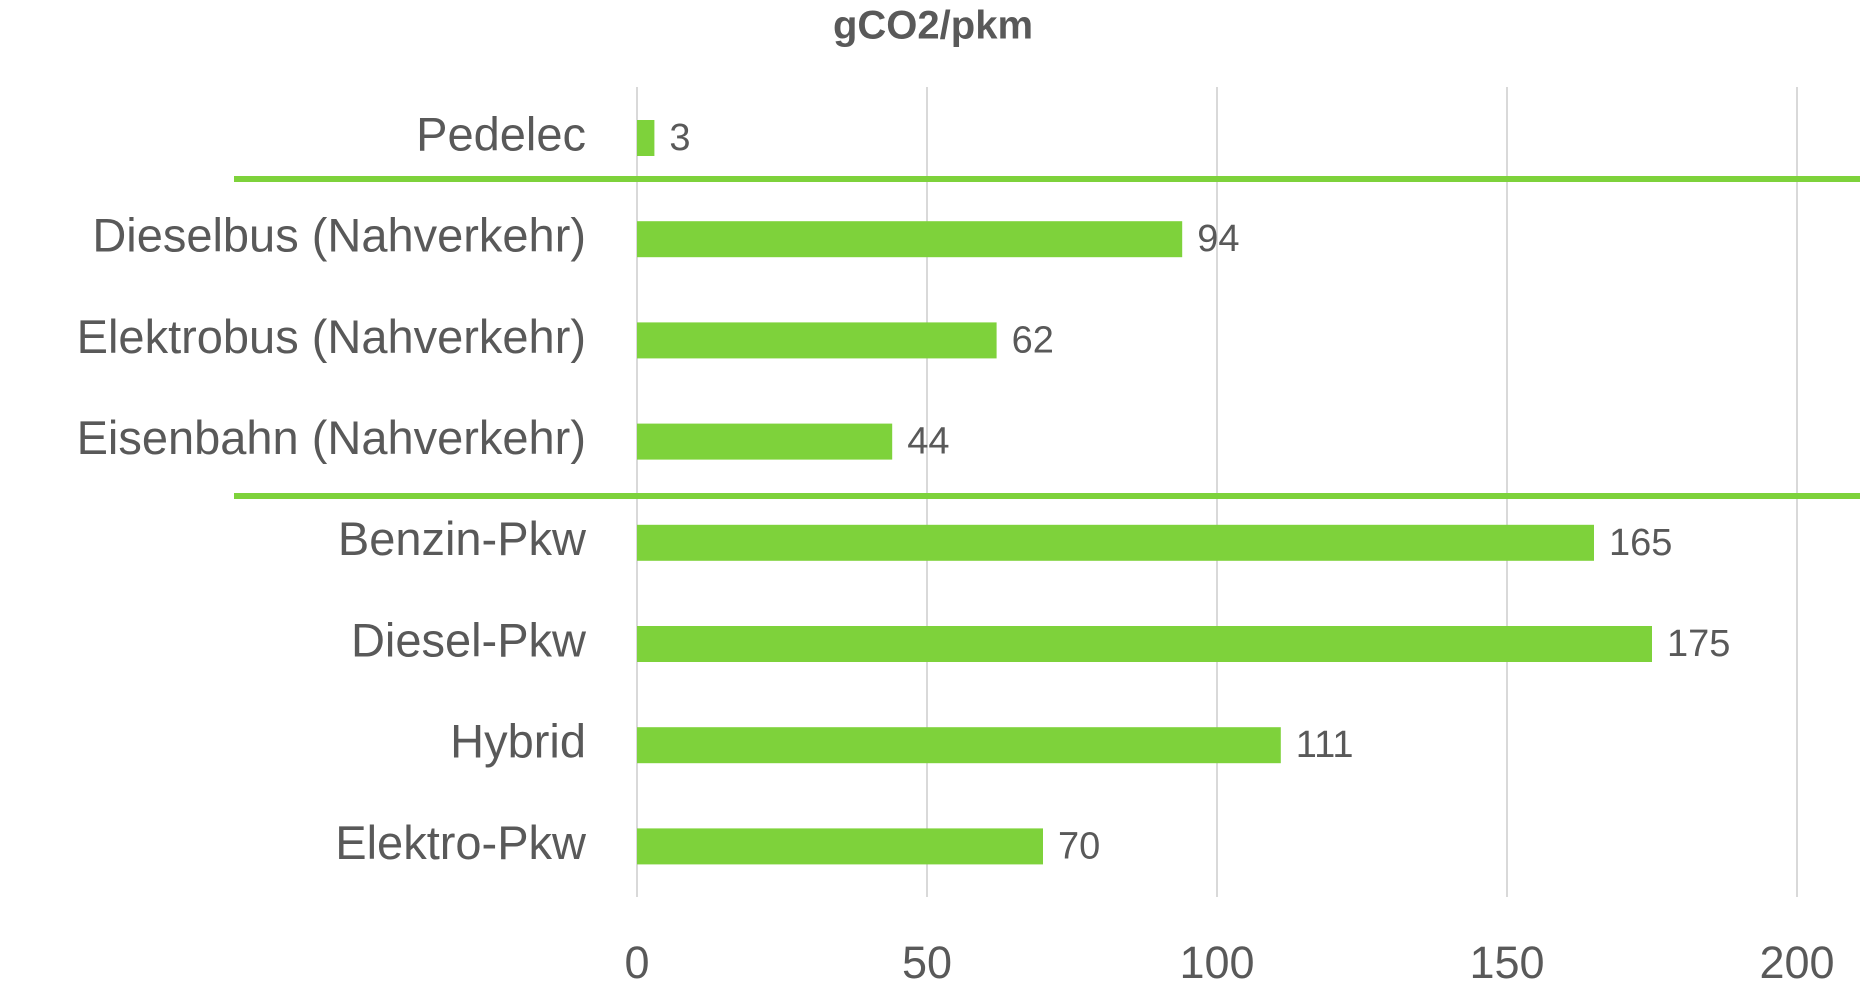  Describe the element at coordinates (501, 133) in the screenshot. I see `y-tick-label: Pedelec` at that location.